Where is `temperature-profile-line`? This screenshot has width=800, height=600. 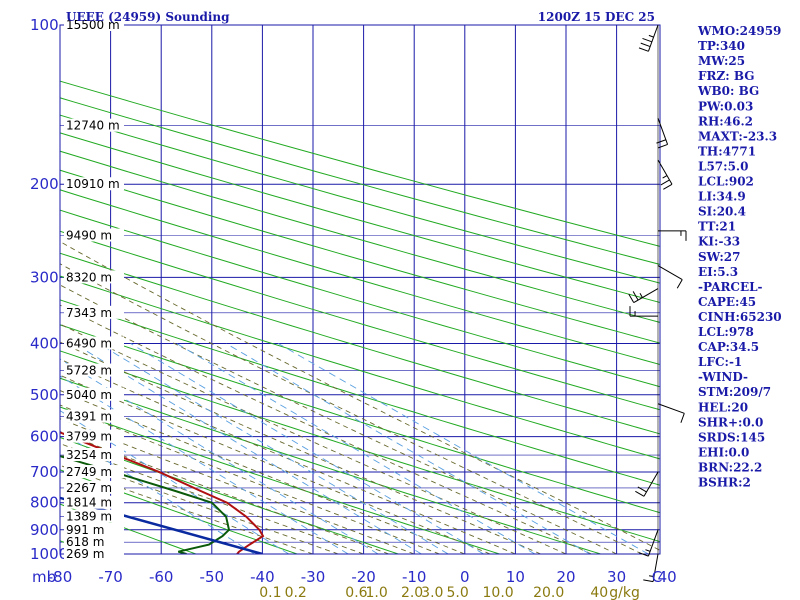
temperature-profile-line is located at coordinates (162, 492).